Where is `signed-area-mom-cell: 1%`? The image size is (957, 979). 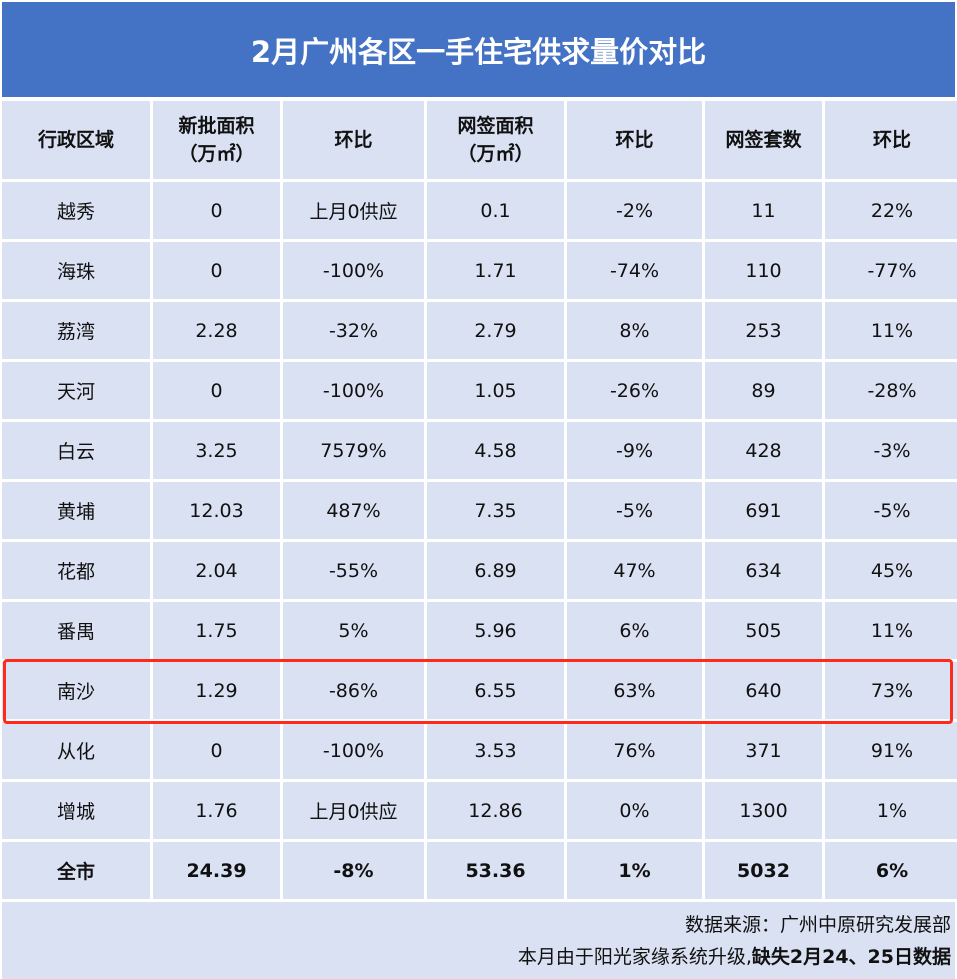
signed-area-mom-cell: 1% is located at coordinates (634, 870).